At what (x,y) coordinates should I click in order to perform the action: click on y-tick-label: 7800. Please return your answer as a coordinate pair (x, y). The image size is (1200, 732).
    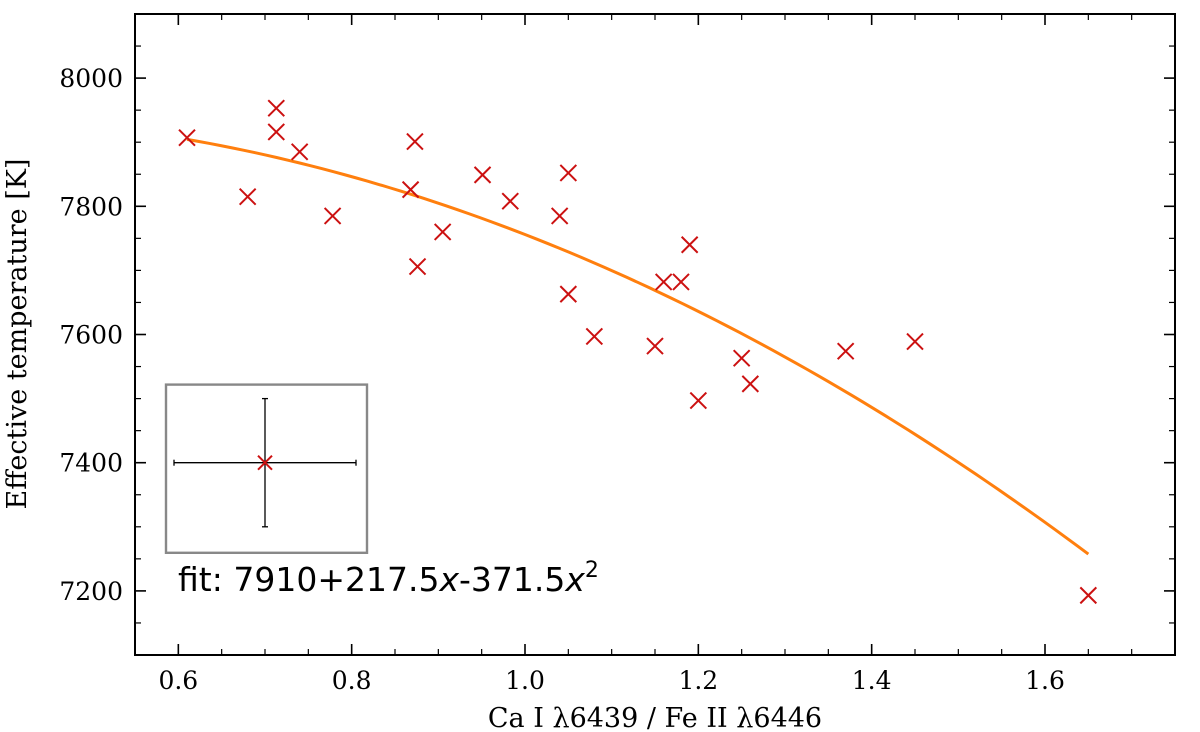
    Looking at the image, I should click on (91, 206).